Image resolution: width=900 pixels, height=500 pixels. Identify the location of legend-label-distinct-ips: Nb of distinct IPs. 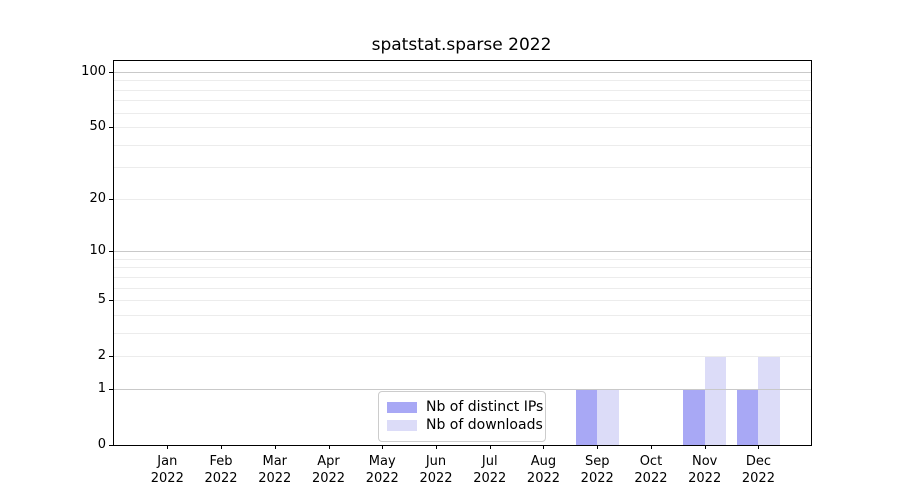
(485, 407).